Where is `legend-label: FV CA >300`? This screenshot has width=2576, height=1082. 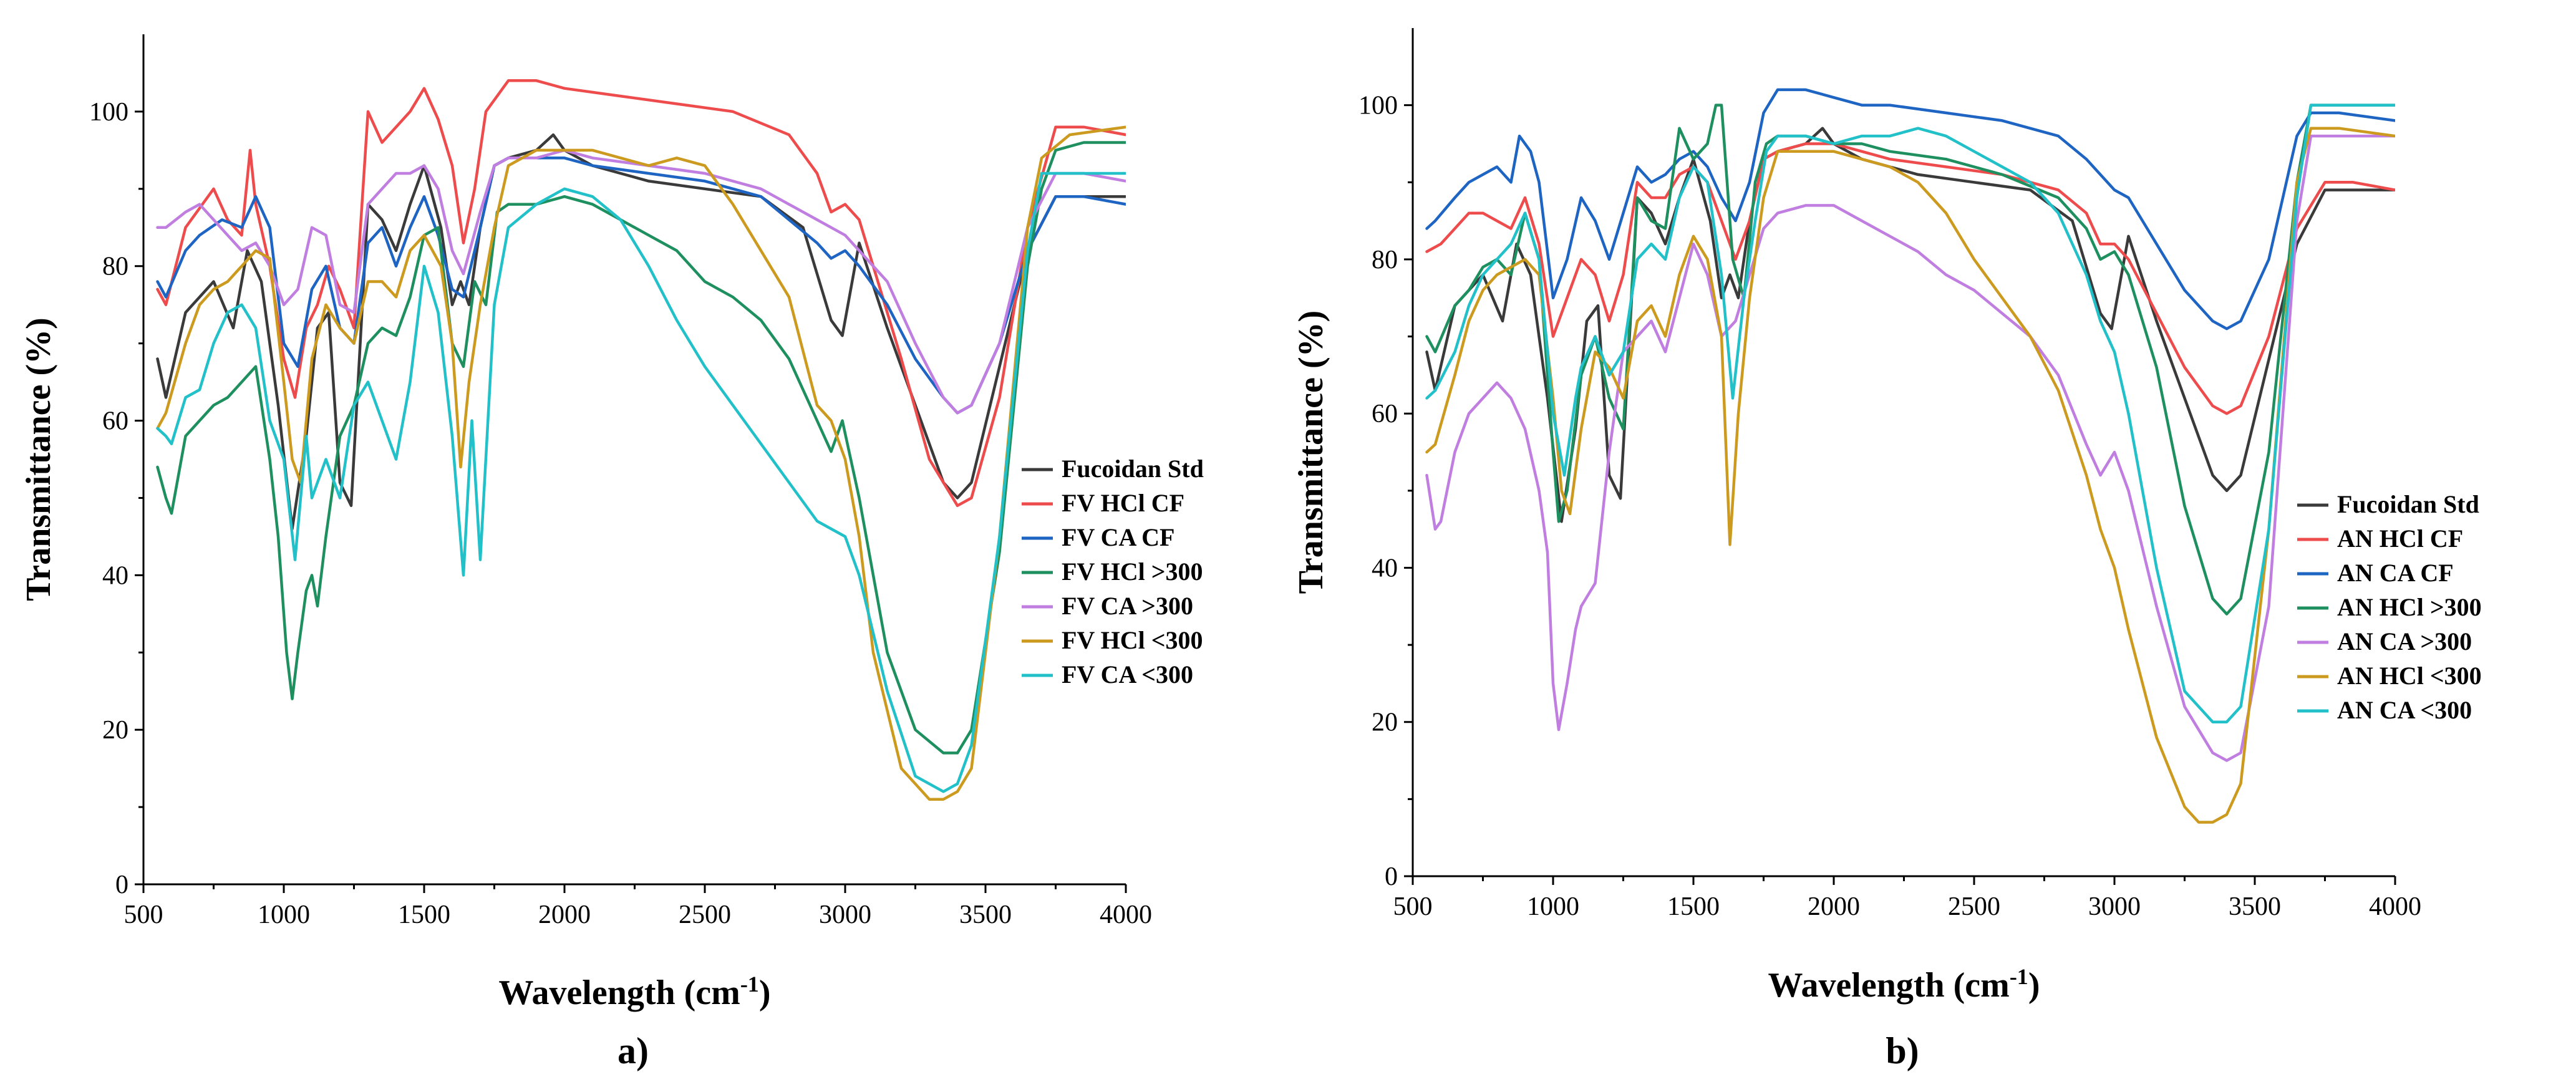 legend-label: FV CA >300 is located at coordinates (1127, 606).